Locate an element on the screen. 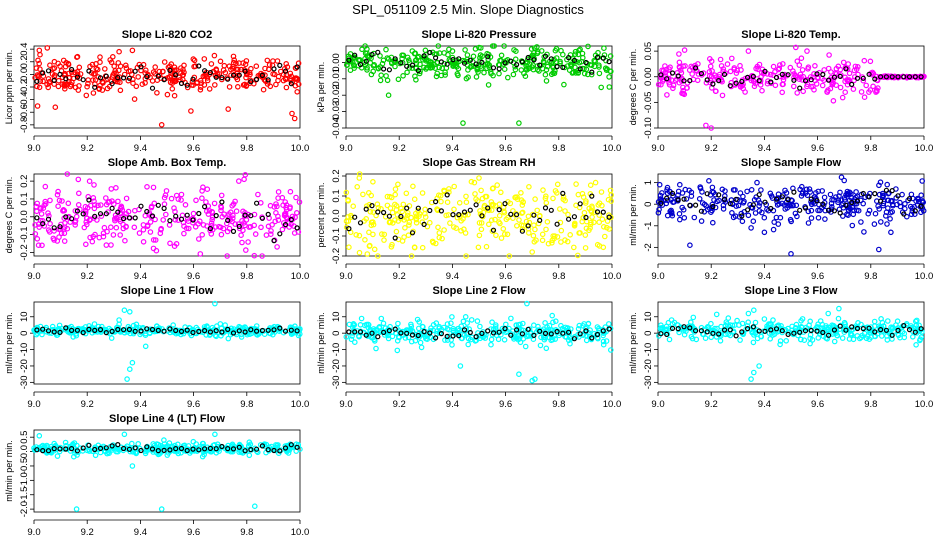 Image resolution: width=936 pixels, height=540 pixels. plot-frame is located at coordinates (167, 343).